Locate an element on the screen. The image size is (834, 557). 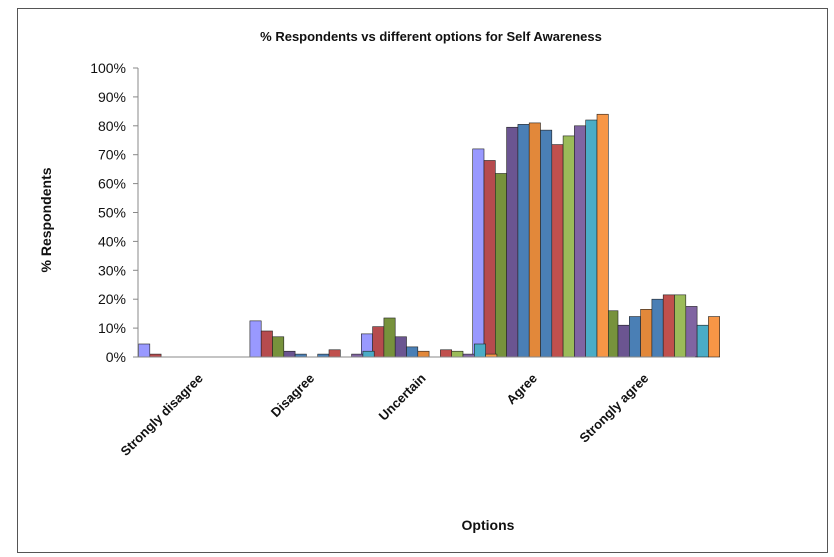
y-tick-label: 60% is located at coordinates (112, 184).